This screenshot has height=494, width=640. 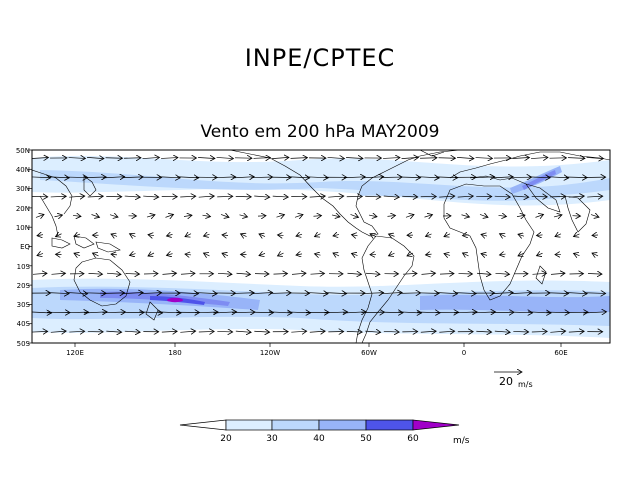 I want to click on lat-tick-label: 40N, so click(x=22, y=170).